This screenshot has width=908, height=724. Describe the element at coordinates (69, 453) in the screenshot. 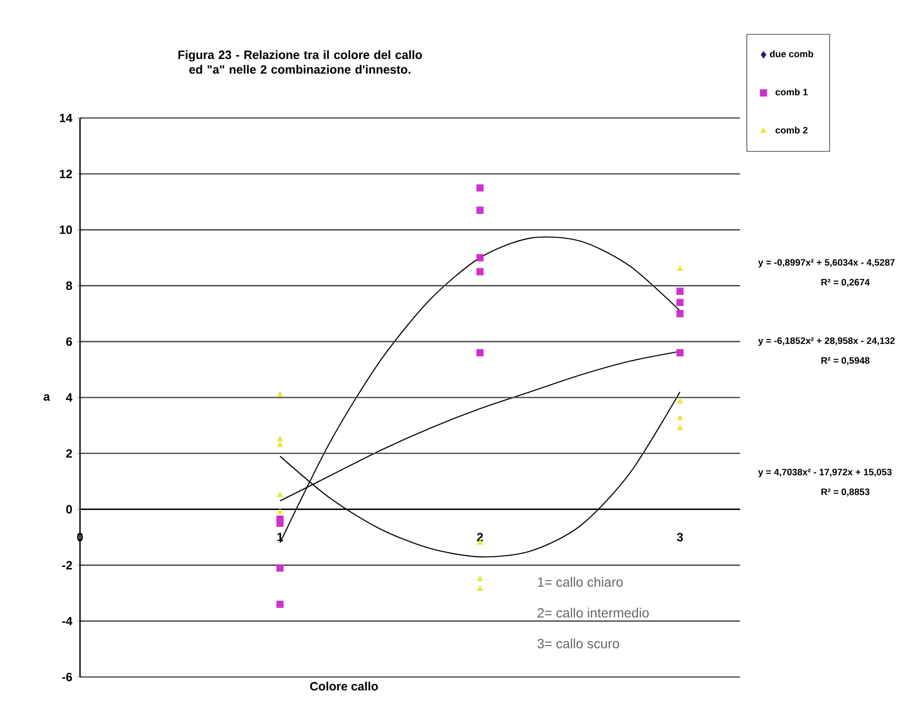

I see `y-tick-label: 2` at that location.